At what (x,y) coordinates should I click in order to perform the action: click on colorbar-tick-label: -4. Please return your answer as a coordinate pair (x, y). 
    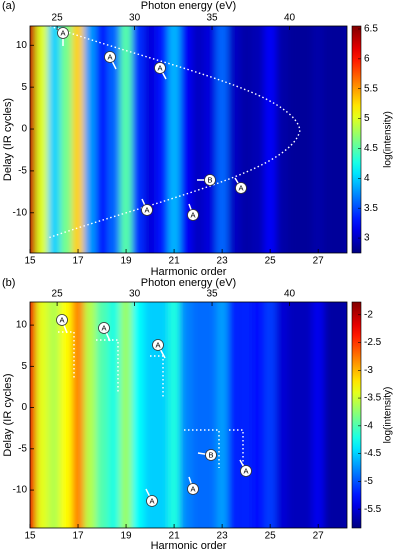
    Looking at the image, I should click on (368, 425).